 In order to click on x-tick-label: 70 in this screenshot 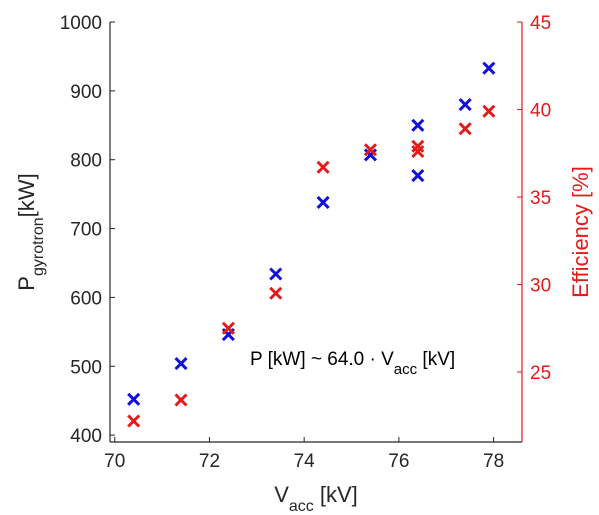, I will do `click(114, 461)`.